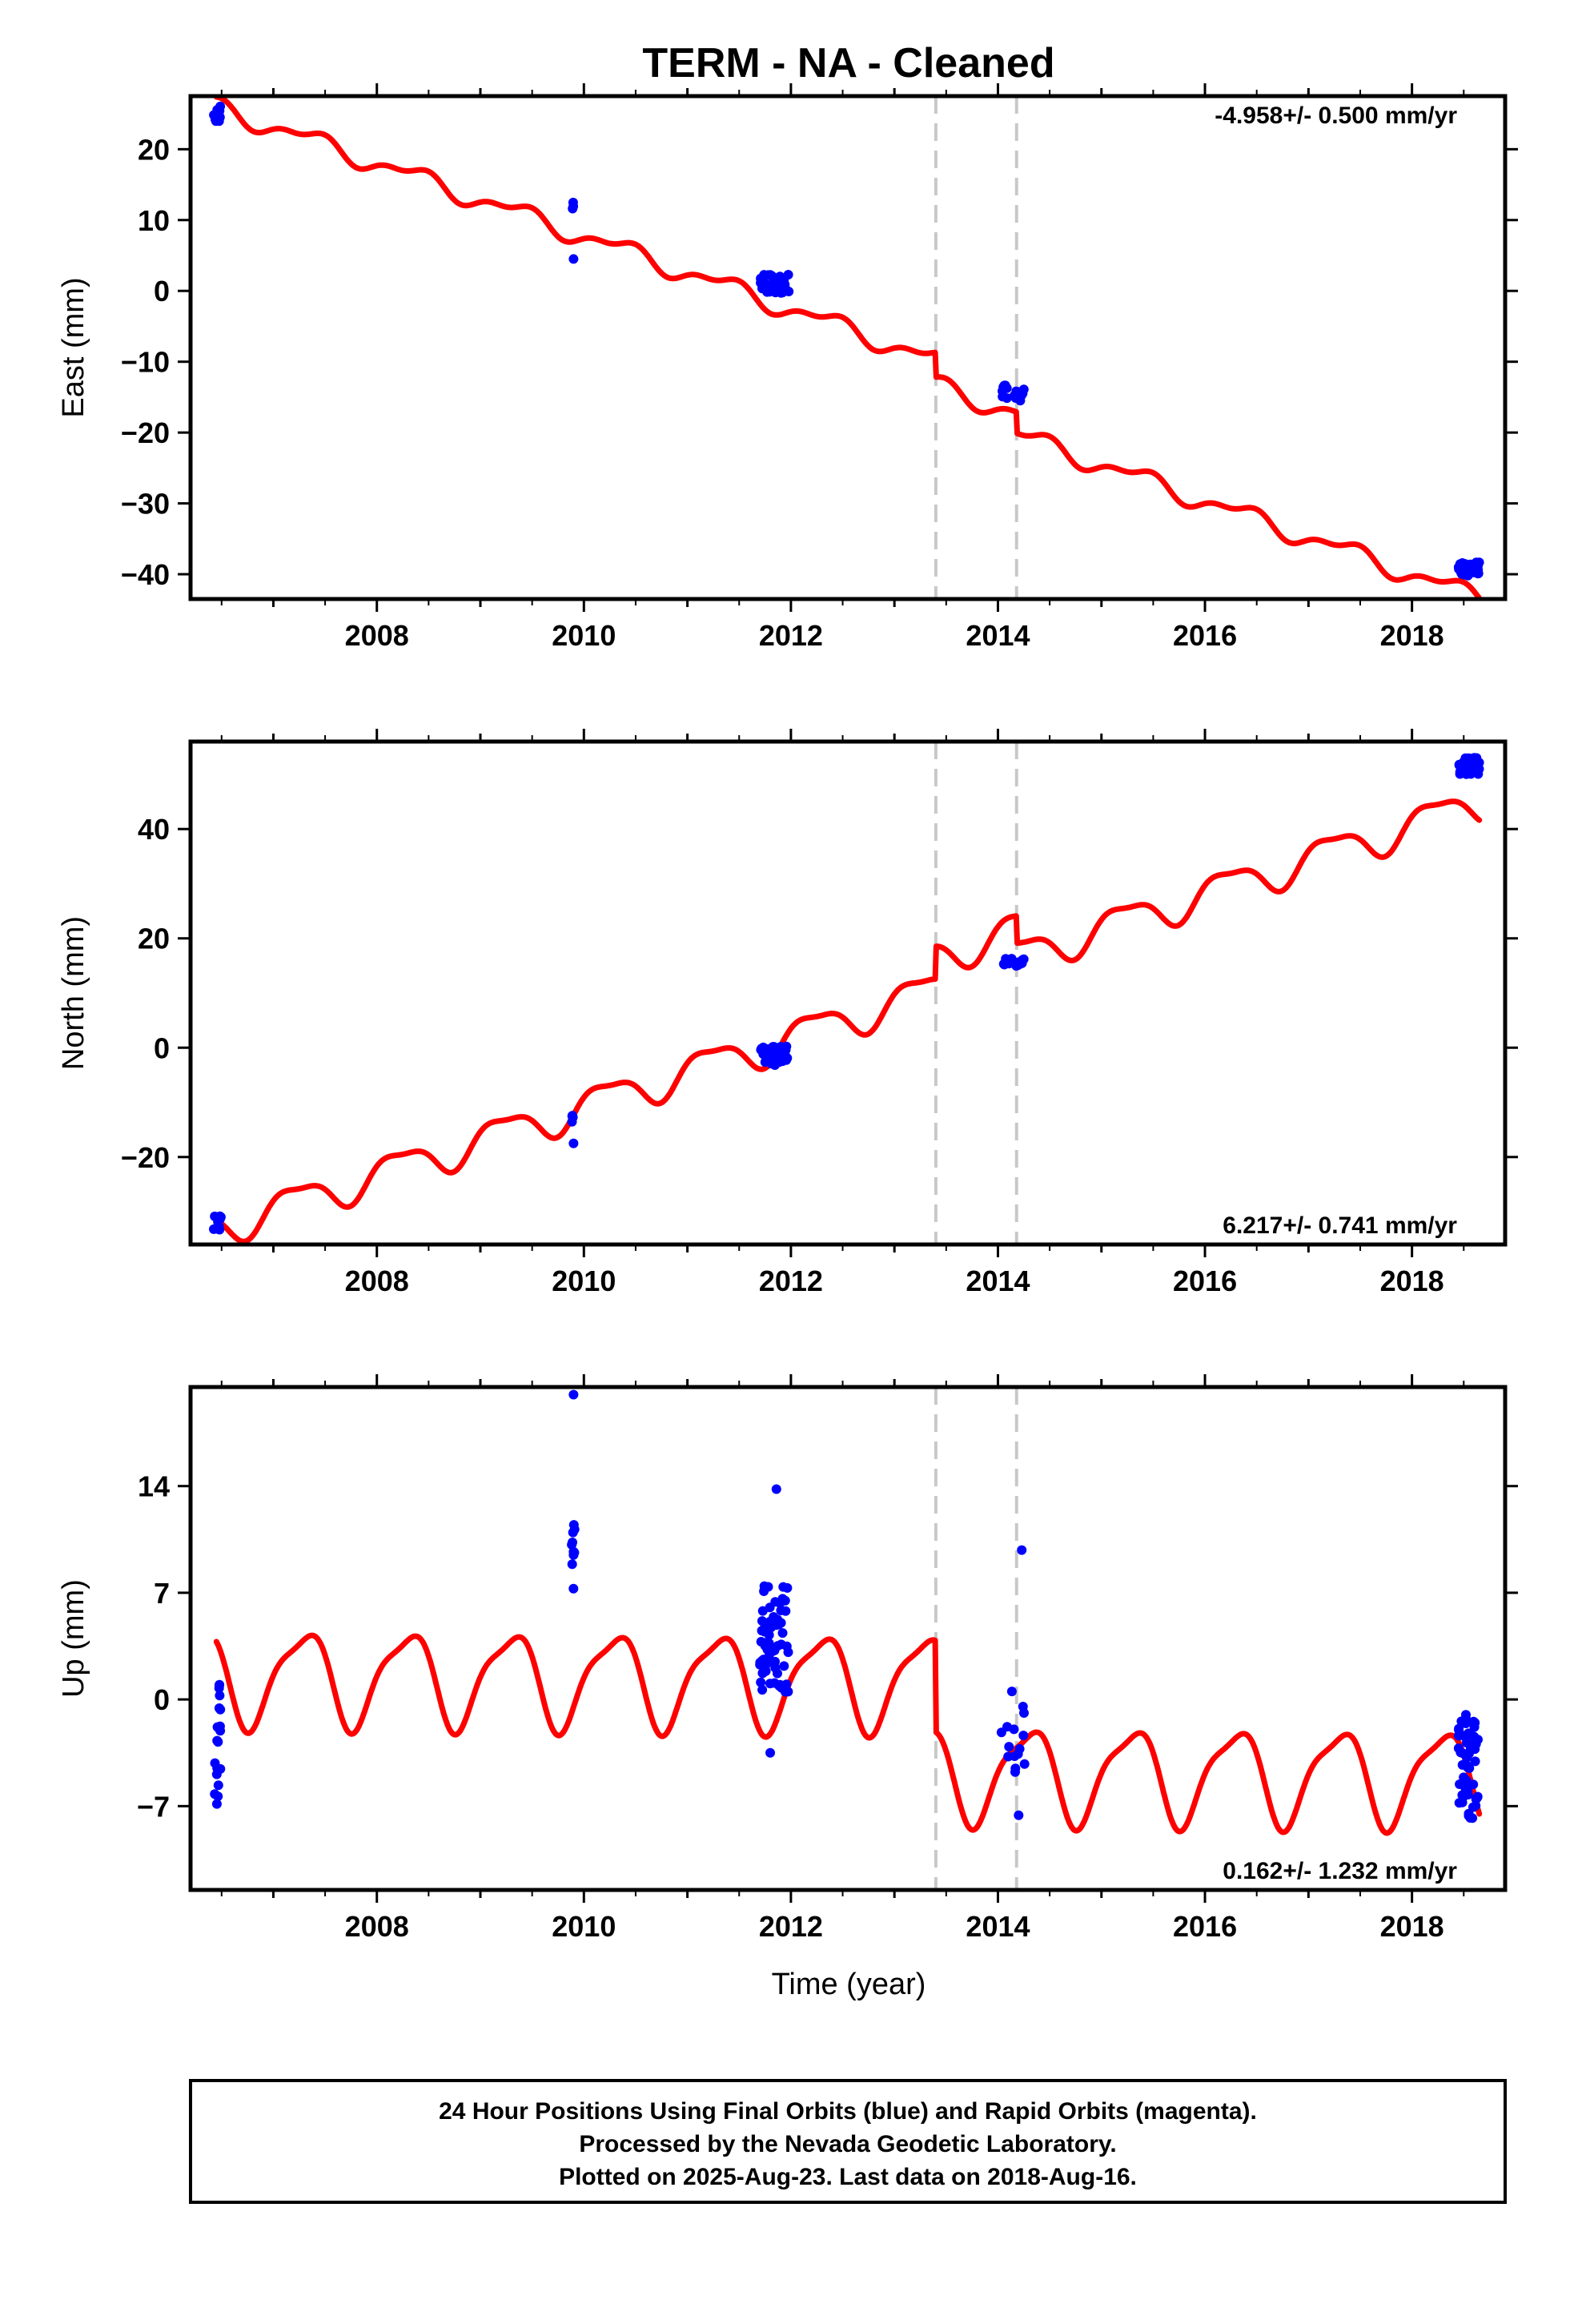  What do you see at coordinates (1340, 1871) in the screenshot?
I see `up-rate-label: 0.162+/- 1.232 mm/yr` at bounding box center [1340, 1871].